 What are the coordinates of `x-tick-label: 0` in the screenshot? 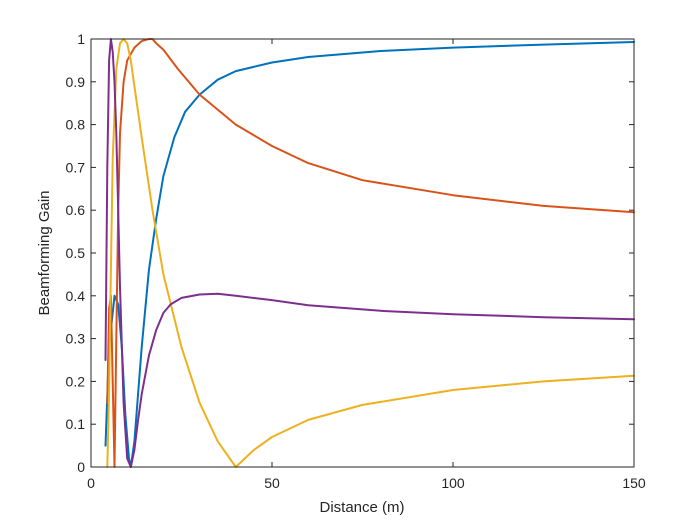 It's located at (91, 483).